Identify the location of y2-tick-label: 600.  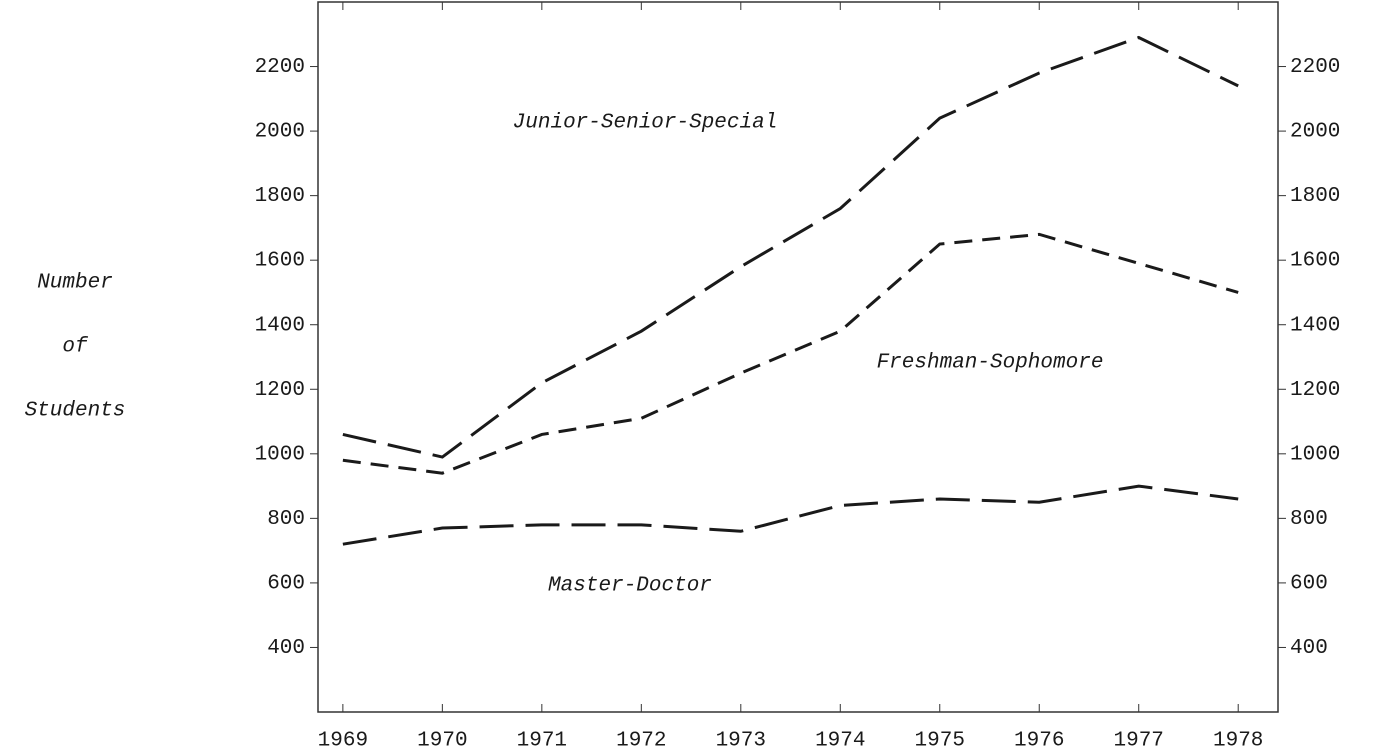
(1309, 583).